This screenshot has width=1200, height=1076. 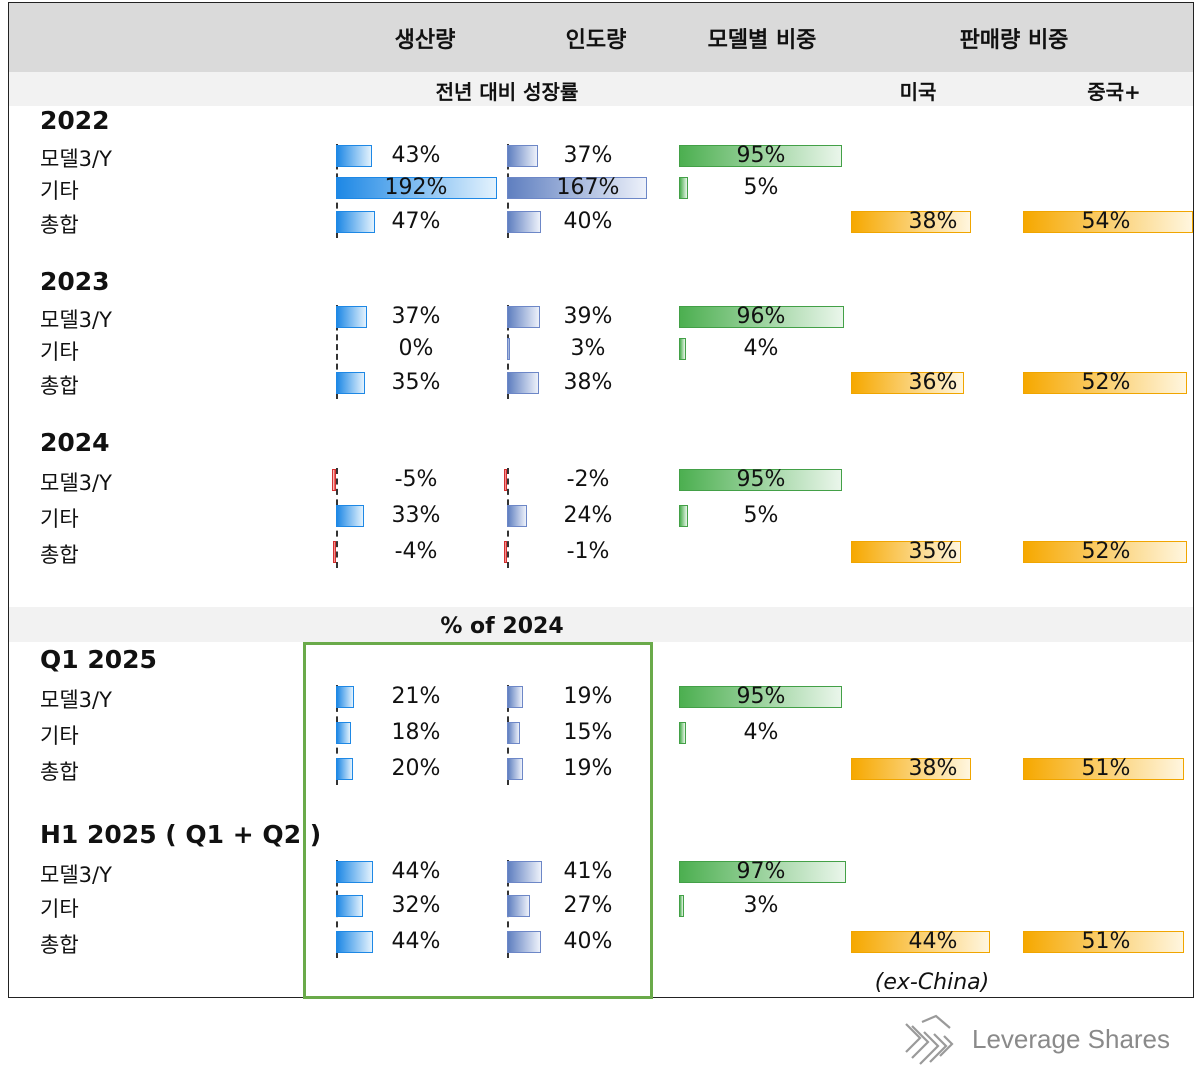 I want to click on subheader-pct-of-2024: % of 2024, so click(x=502, y=626).